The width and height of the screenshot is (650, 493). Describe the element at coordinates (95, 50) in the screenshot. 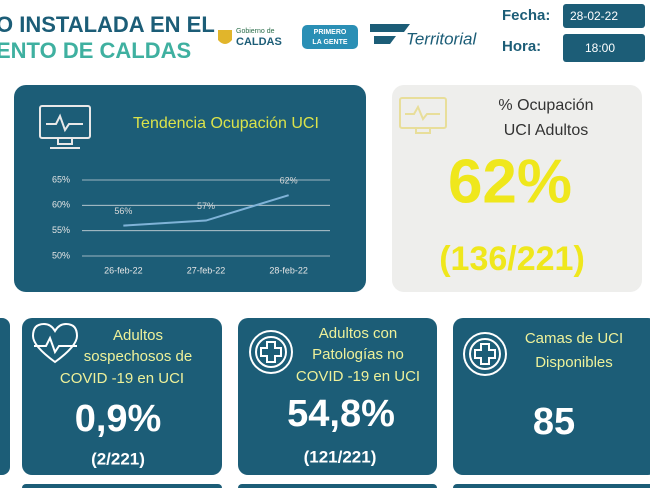

I see `header-title: ENTO DE CALDAS` at that location.